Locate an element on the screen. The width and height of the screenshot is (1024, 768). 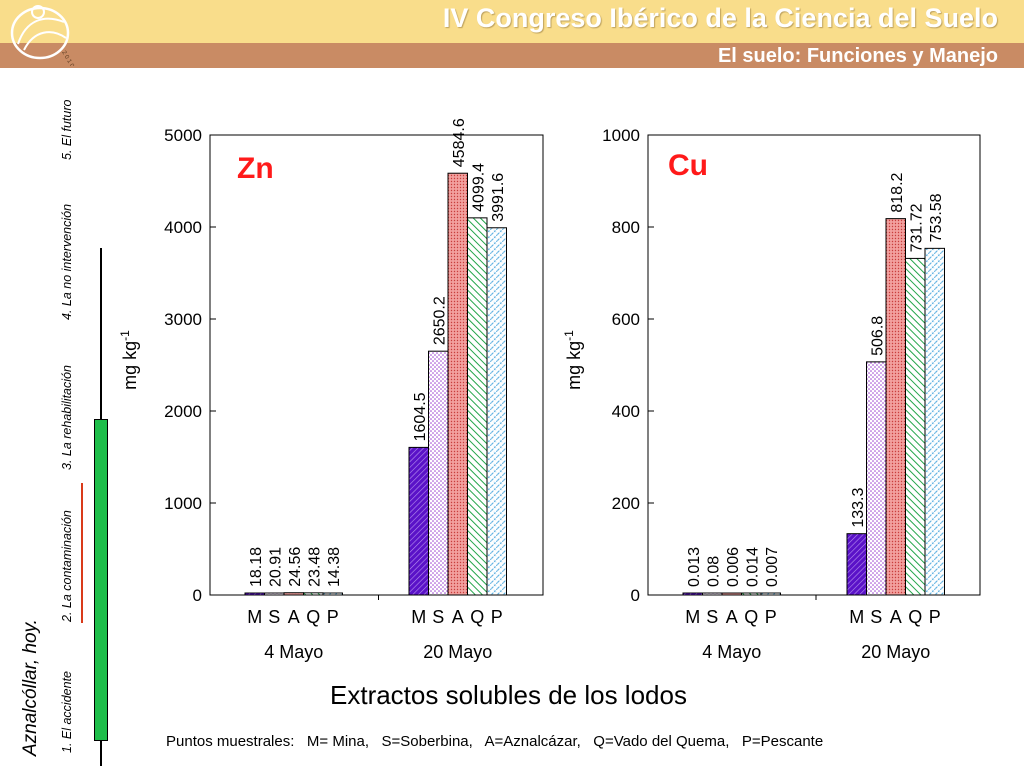
value-label-zn-s-2: 2650.2 is located at coordinates (439, 320).